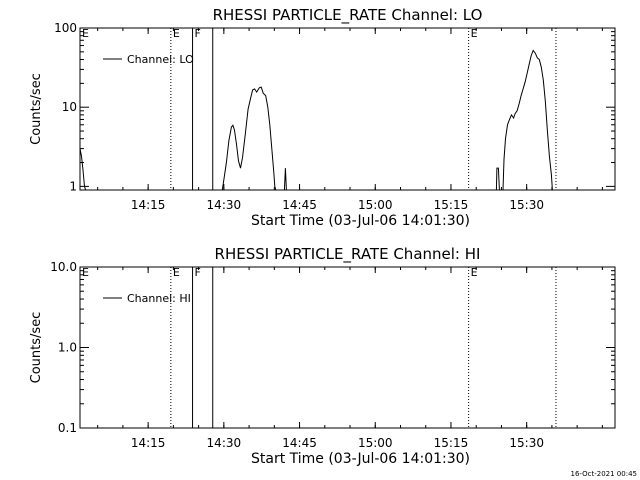  What do you see at coordinates (159, 298) in the screenshot?
I see `legend-label: Channel: HI` at bounding box center [159, 298].